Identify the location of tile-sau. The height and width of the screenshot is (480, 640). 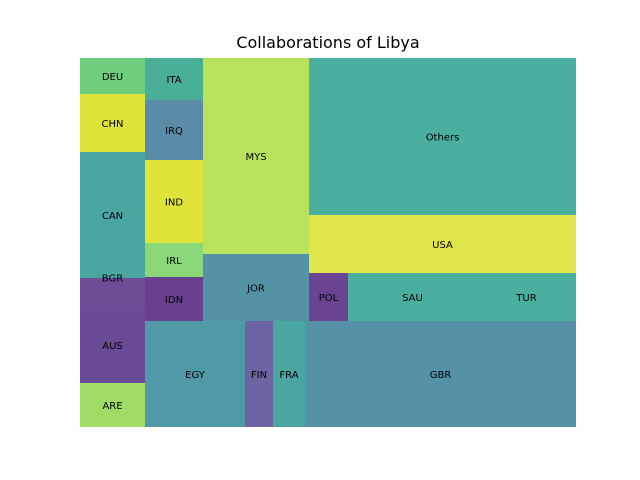
(412, 297).